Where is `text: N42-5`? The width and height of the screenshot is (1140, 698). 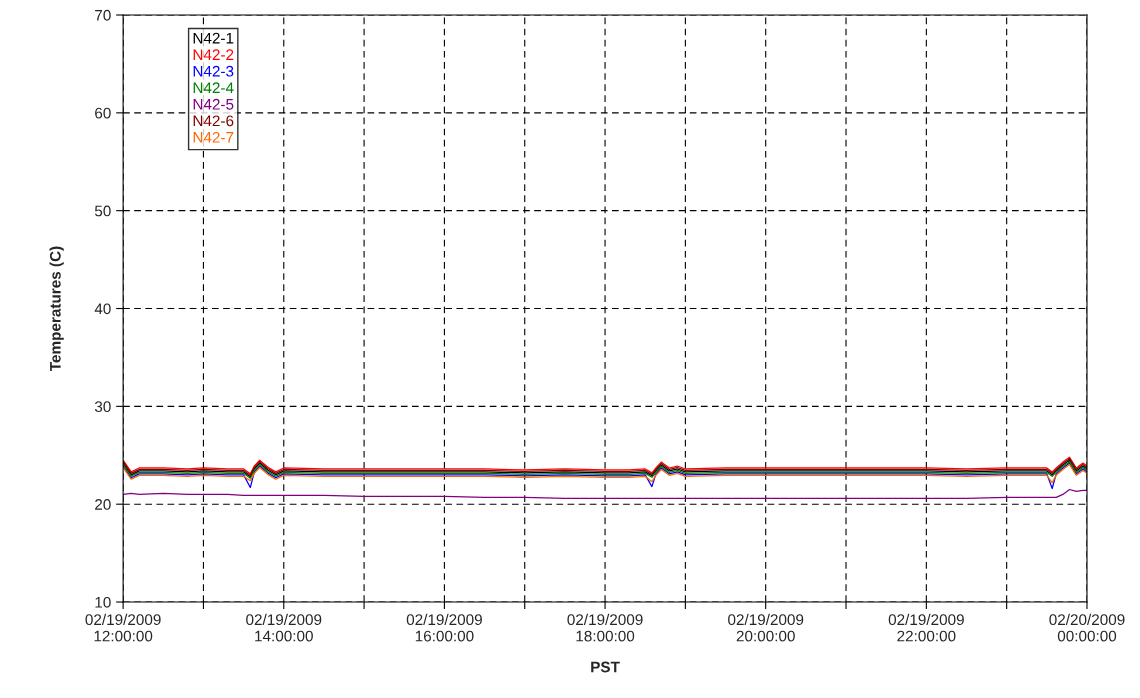 text: N42-5 is located at coordinates (213, 104).